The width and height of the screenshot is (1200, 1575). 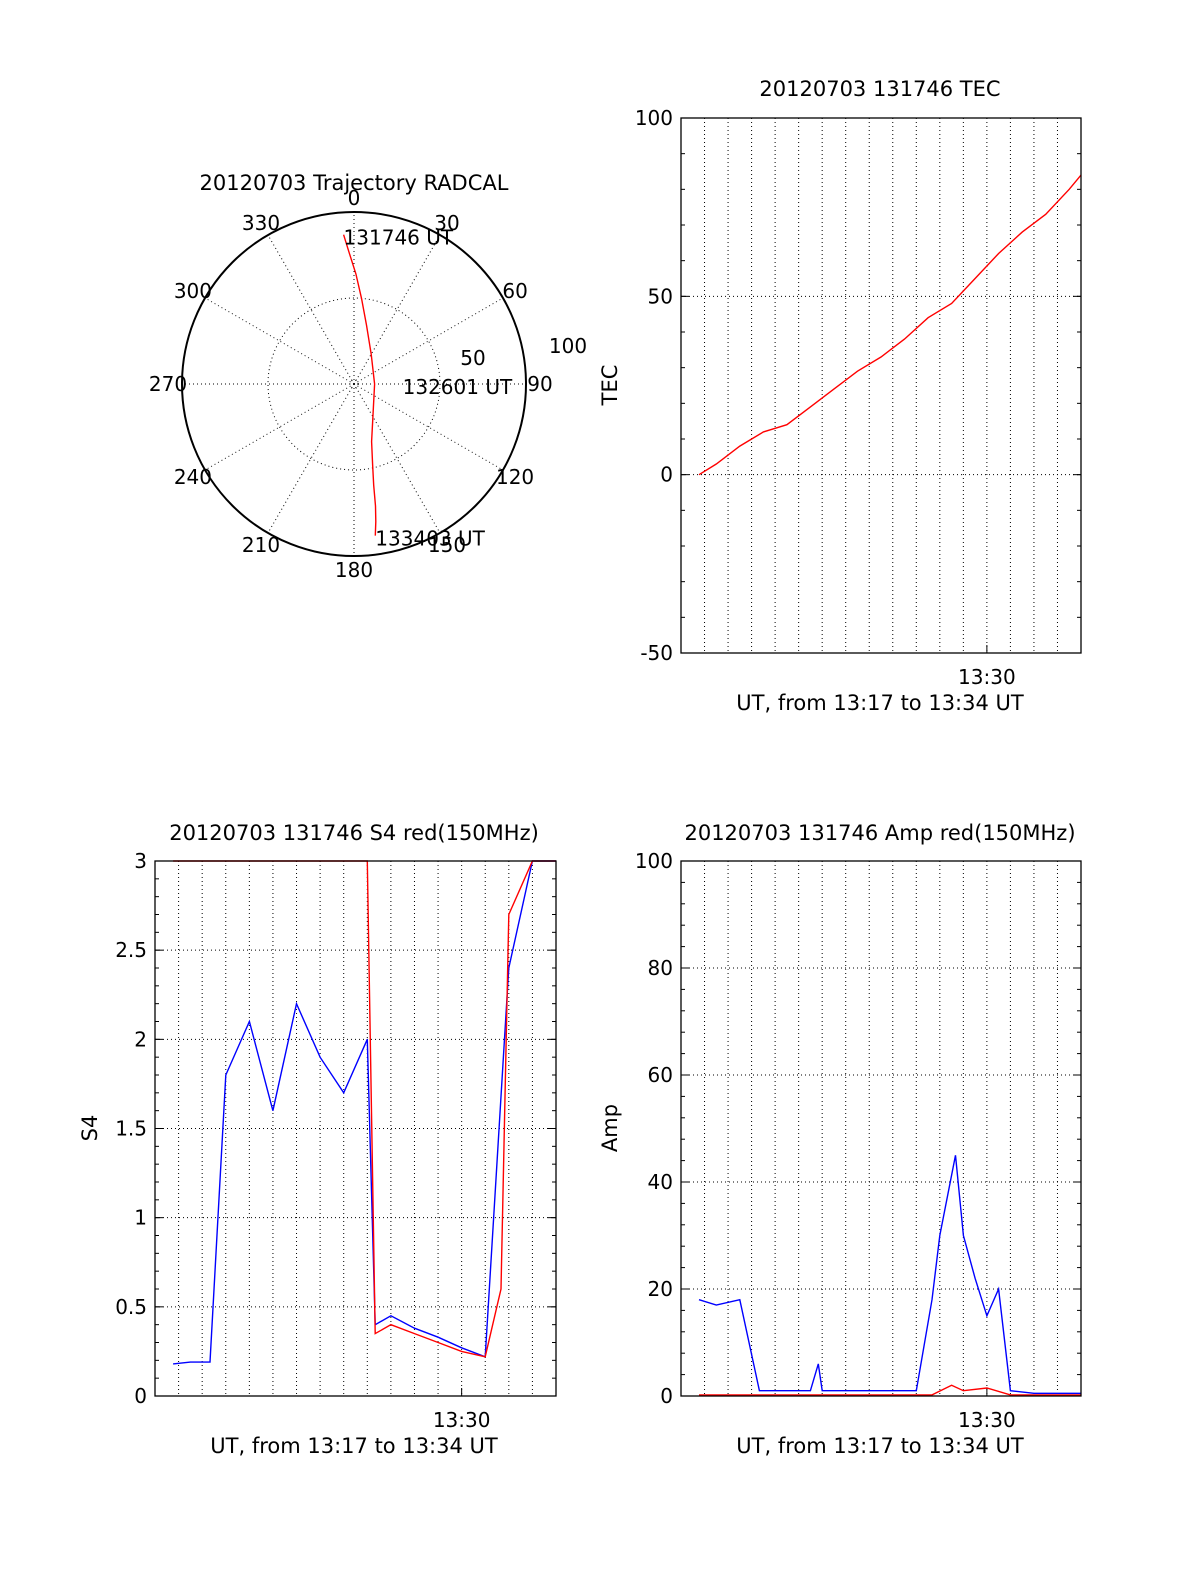 I want to click on trajectory-time-label: 133403 UT, so click(x=430, y=539).